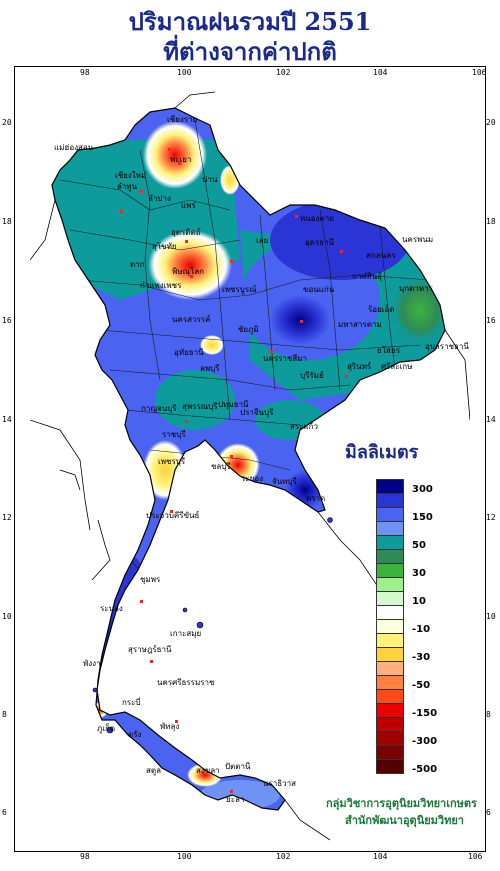  Describe the element at coordinates (421, 657) in the screenshot. I see `legend-label: -30` at that location.